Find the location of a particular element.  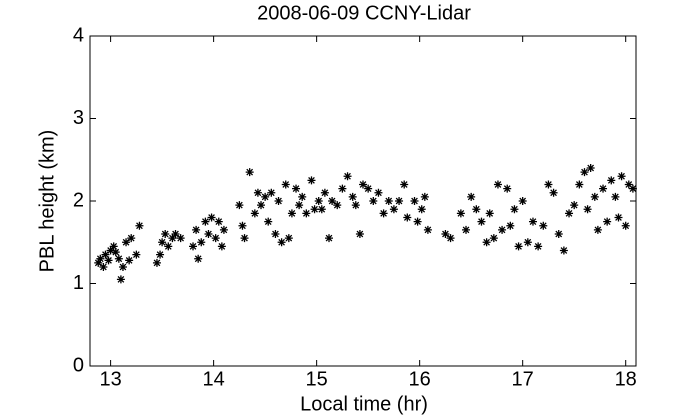

y-tick-label: 1 is located at coordinates (78, 283).